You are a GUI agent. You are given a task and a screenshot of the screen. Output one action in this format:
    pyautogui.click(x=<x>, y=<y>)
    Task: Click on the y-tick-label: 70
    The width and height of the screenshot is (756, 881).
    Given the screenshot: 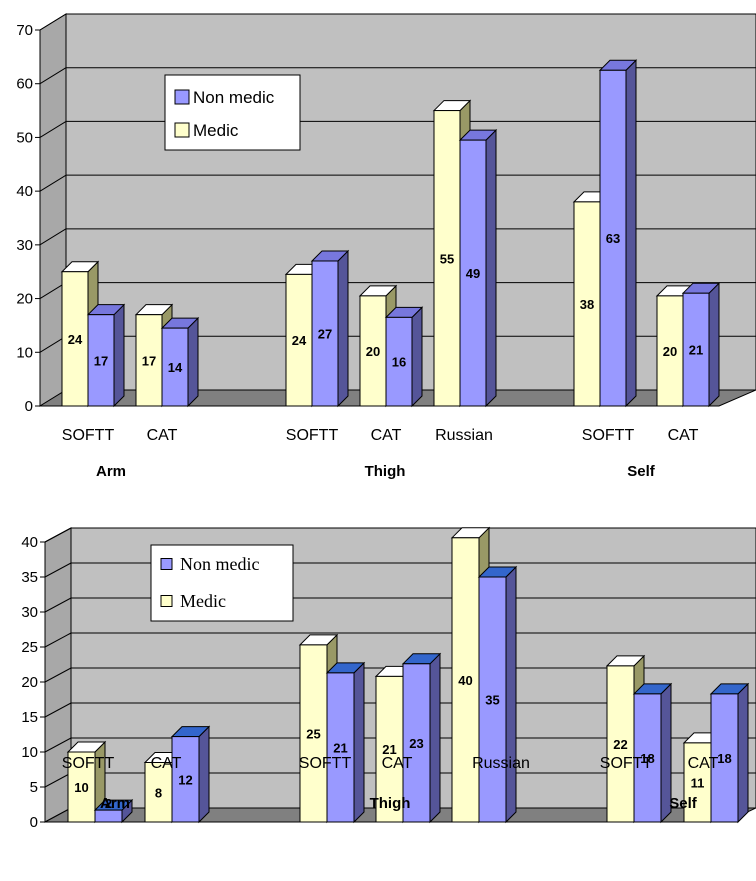 What is the action you would take?
    pyautogui.click(x=24, y=30)
    